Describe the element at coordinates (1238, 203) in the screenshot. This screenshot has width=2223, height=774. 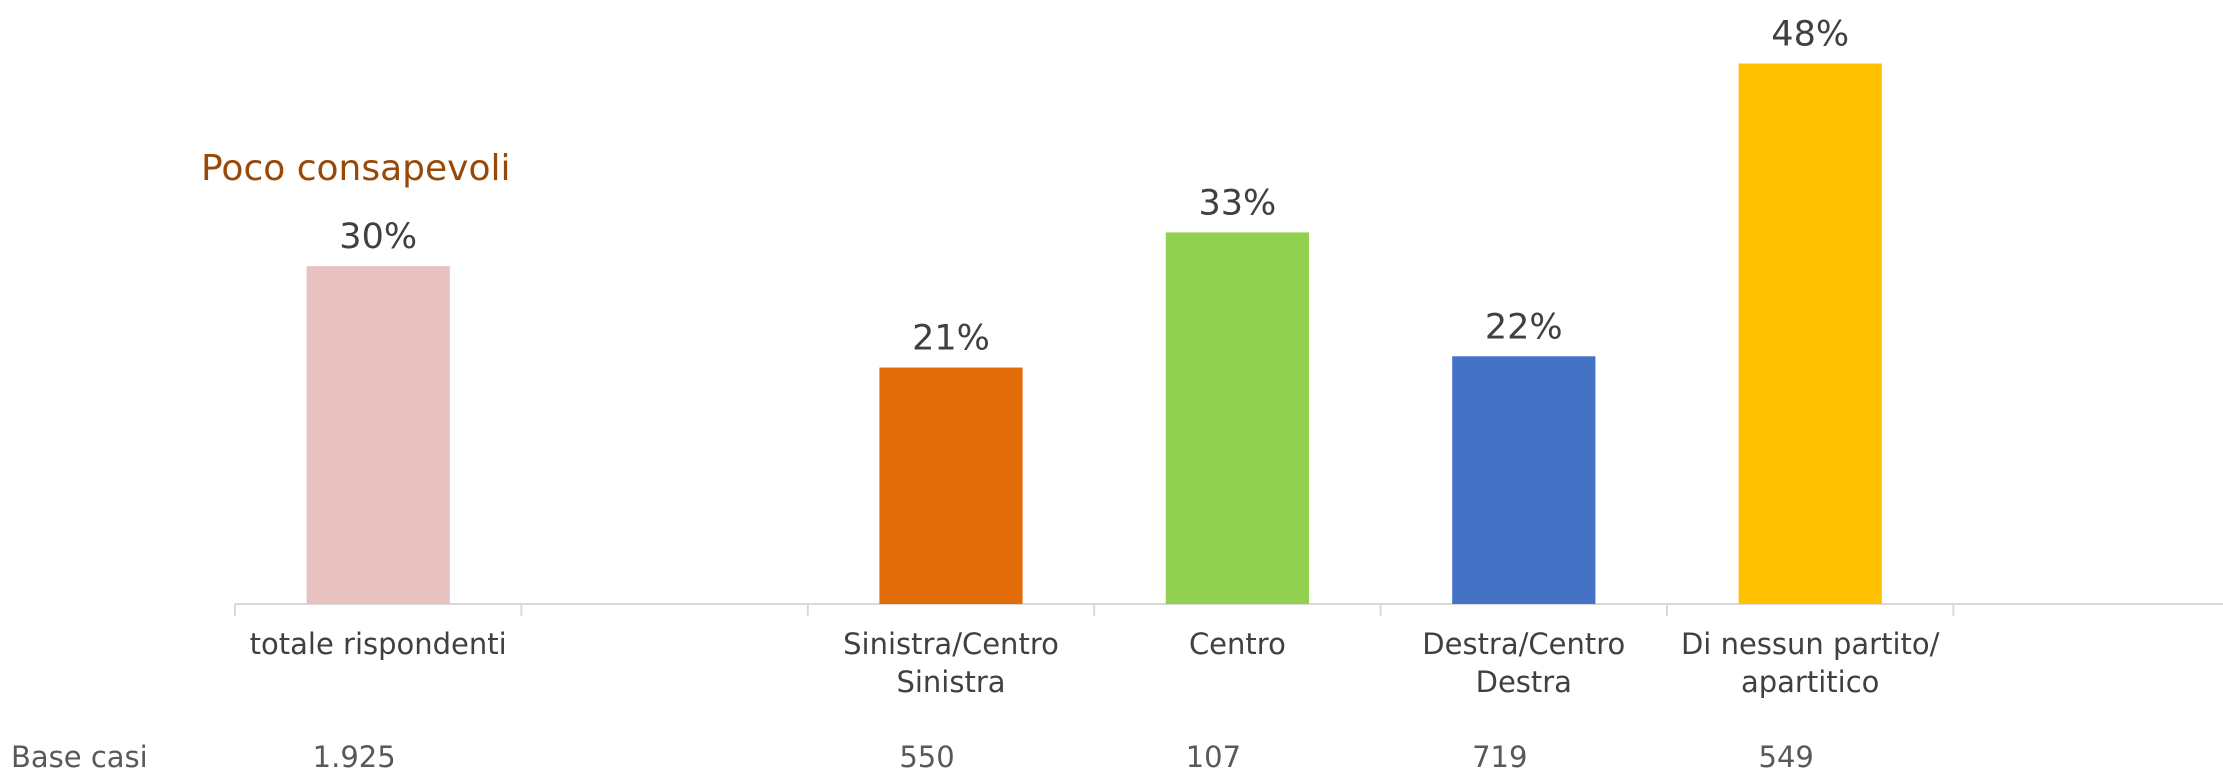
I see `data-label: 33%` at that location.